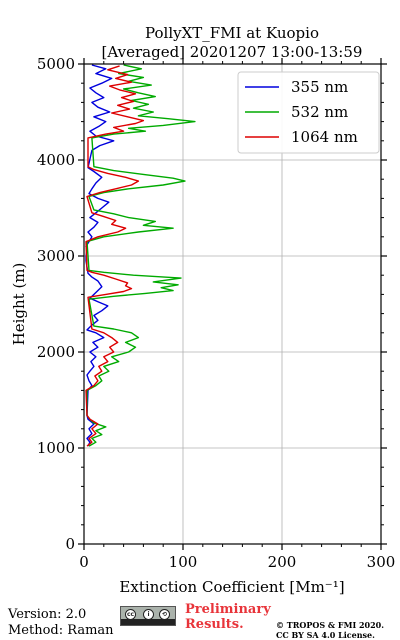 Image resolution: width=400 pixels, height=640 pixels. What do you see at coordinates (61, 630) in the screenshot?
I see `method-text: Method: Raman` at bounding box center [61, 630].